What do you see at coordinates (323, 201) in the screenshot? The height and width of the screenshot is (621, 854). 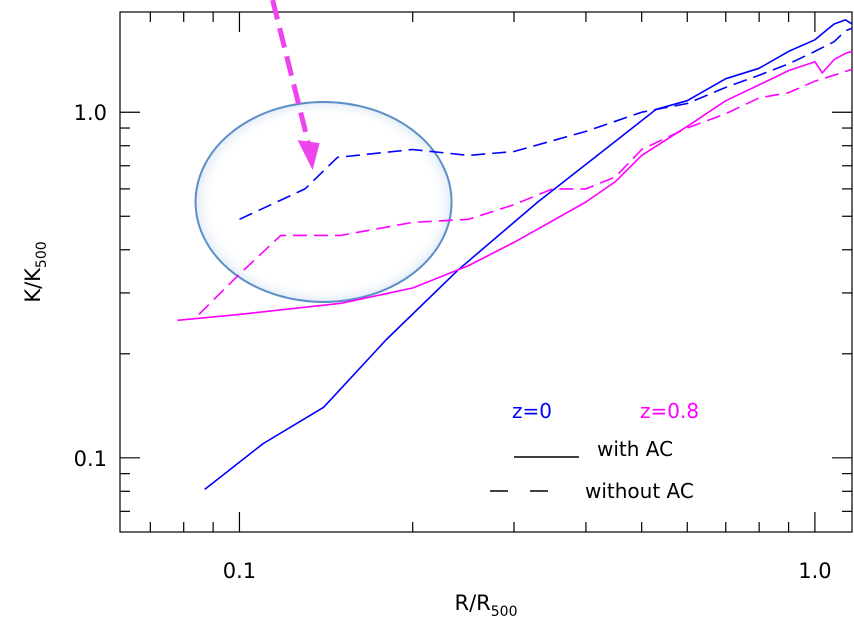 I see `highlight-circle` at bounding box center [323, 201].